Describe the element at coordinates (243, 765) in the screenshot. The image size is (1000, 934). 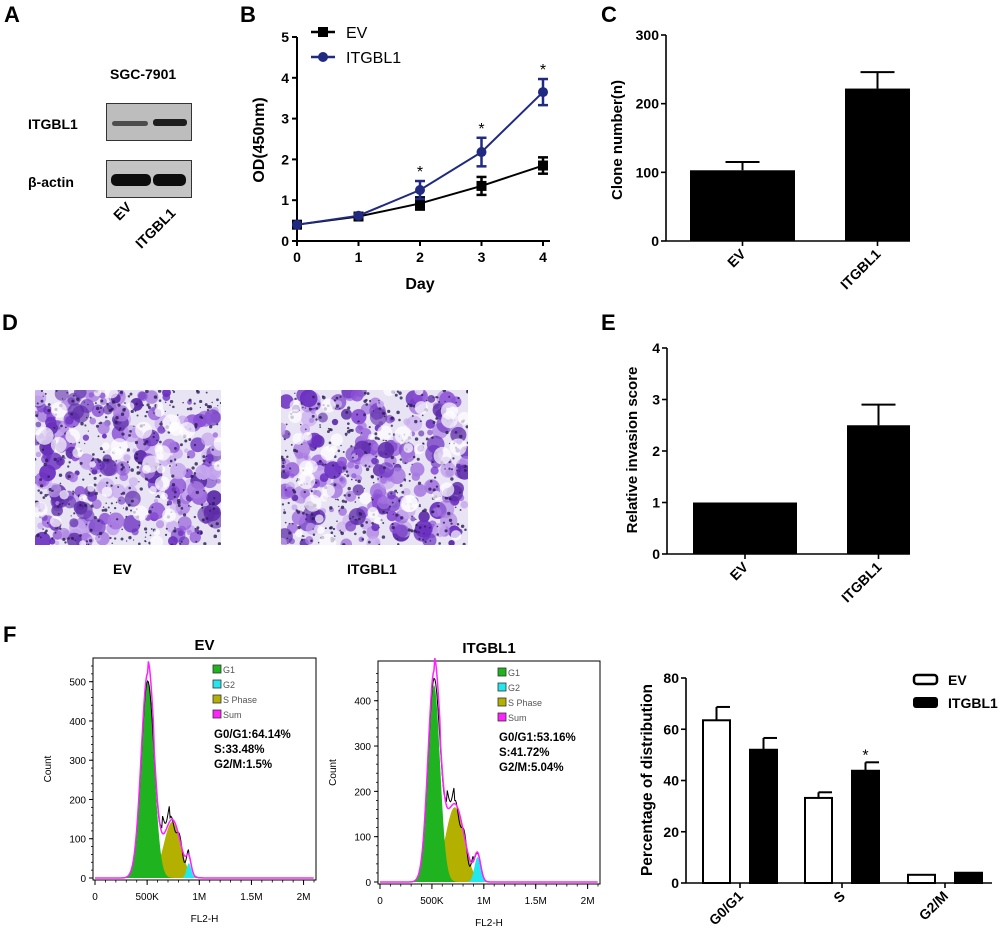
I see `phase-stat: G2/M:1.5%` at that location.